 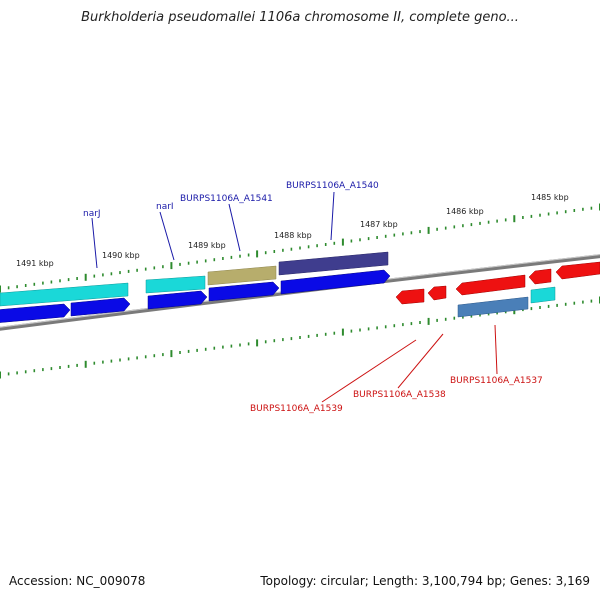 What do you see at coordinates (496, 381) in the screenshot?
I see `gene-label-A1537: BURPS1106A_A1537` at bounding box center [496, 381].